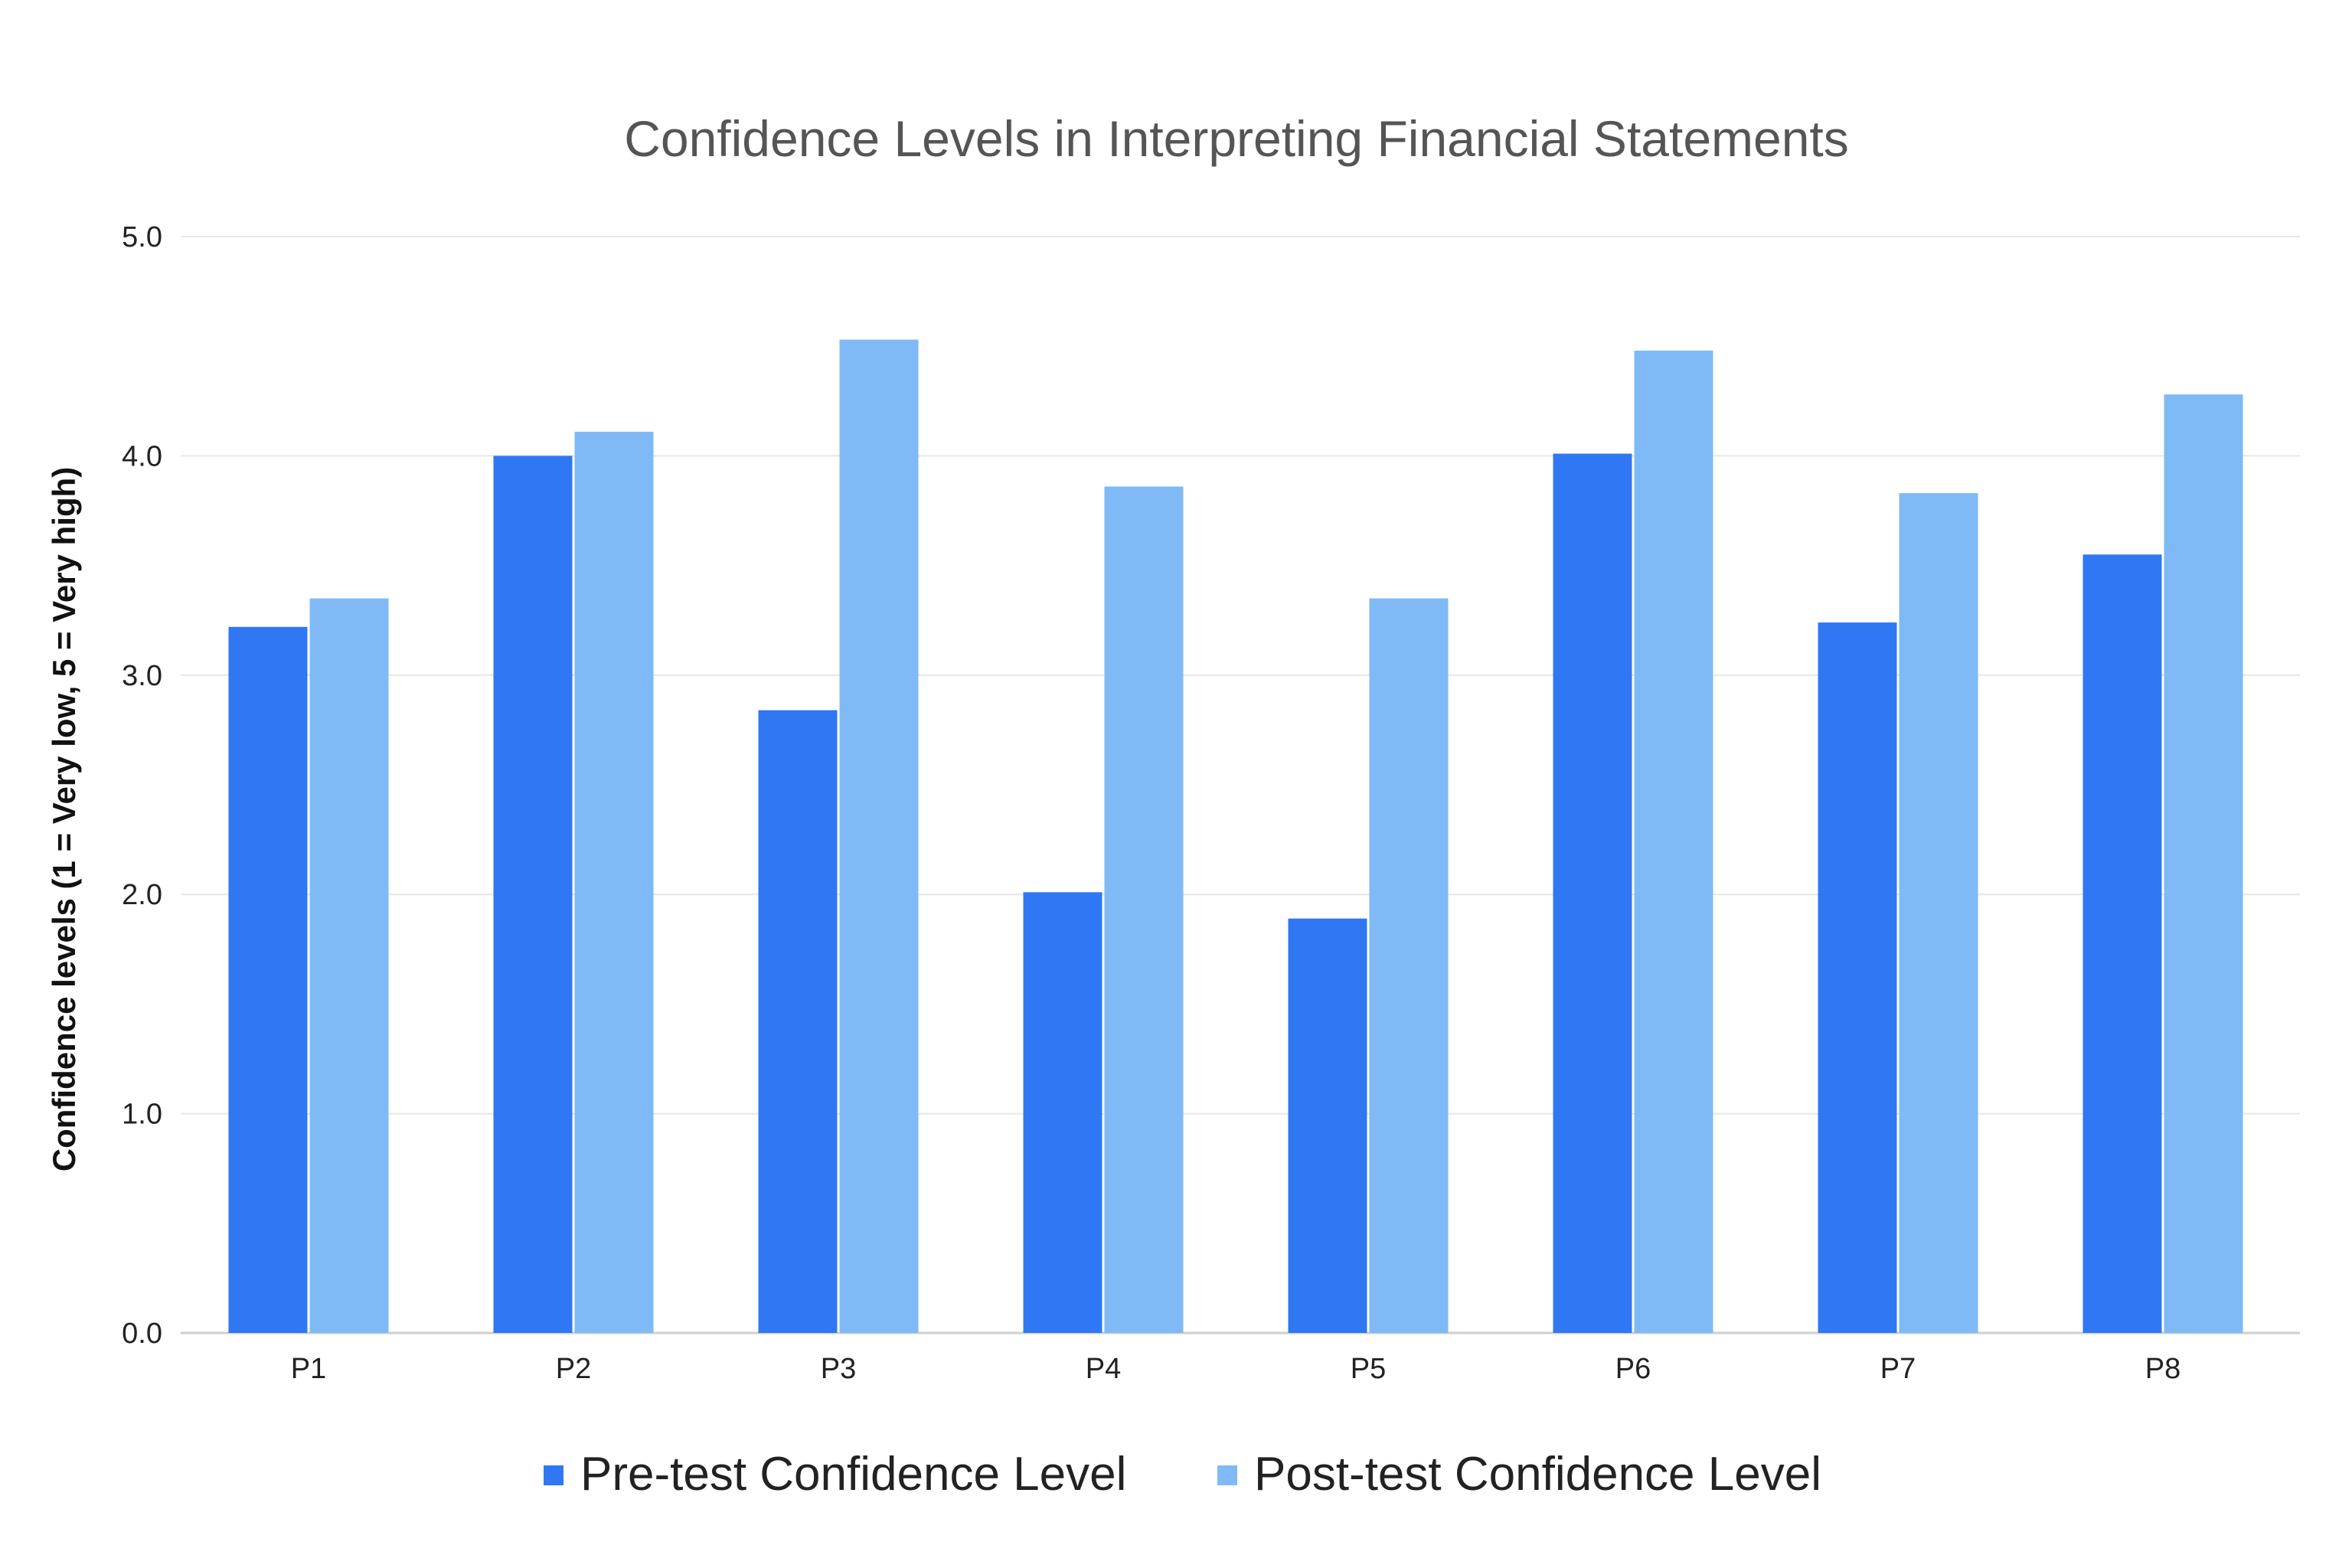  I want to click on legend-swatch-pre-test, so click(554, 1475).